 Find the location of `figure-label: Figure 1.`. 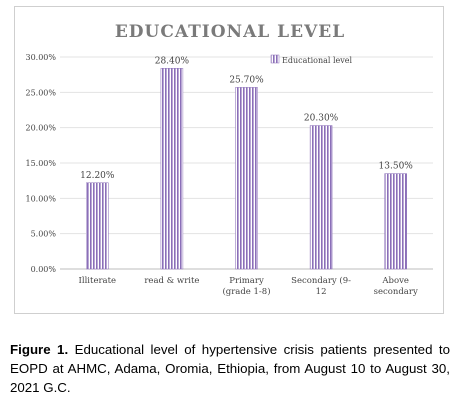

figure-label: Figure 1. is located at coordinates (39, 349).